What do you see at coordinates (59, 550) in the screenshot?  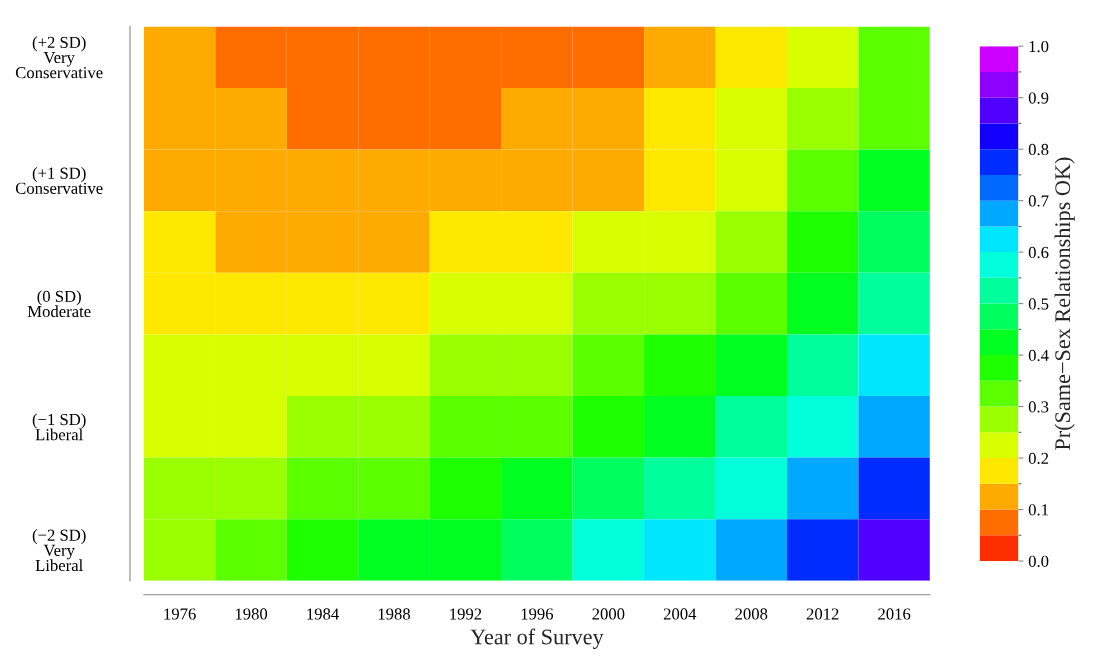 I see `y-tick-label: (−2 SD) Very Liberal` at bounding box center [59, 550].